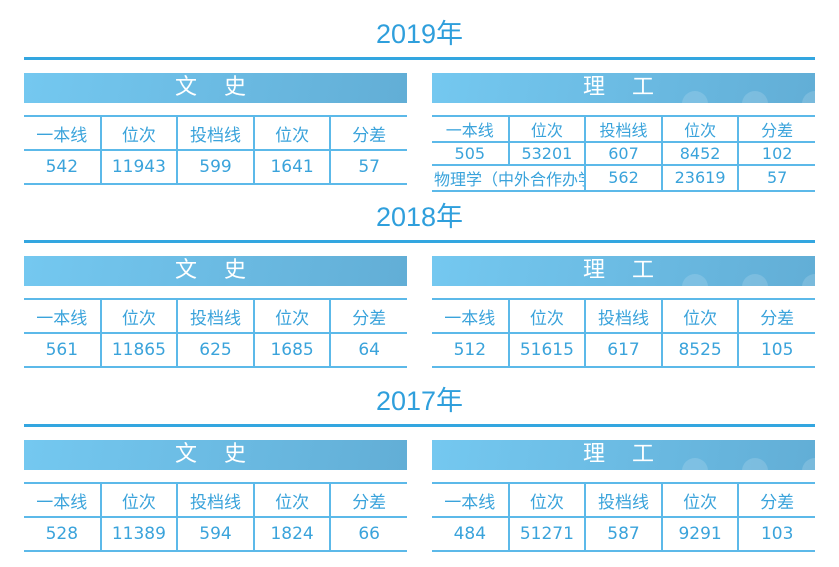  I want to click on table-cell: 53201, so click(546, 153).